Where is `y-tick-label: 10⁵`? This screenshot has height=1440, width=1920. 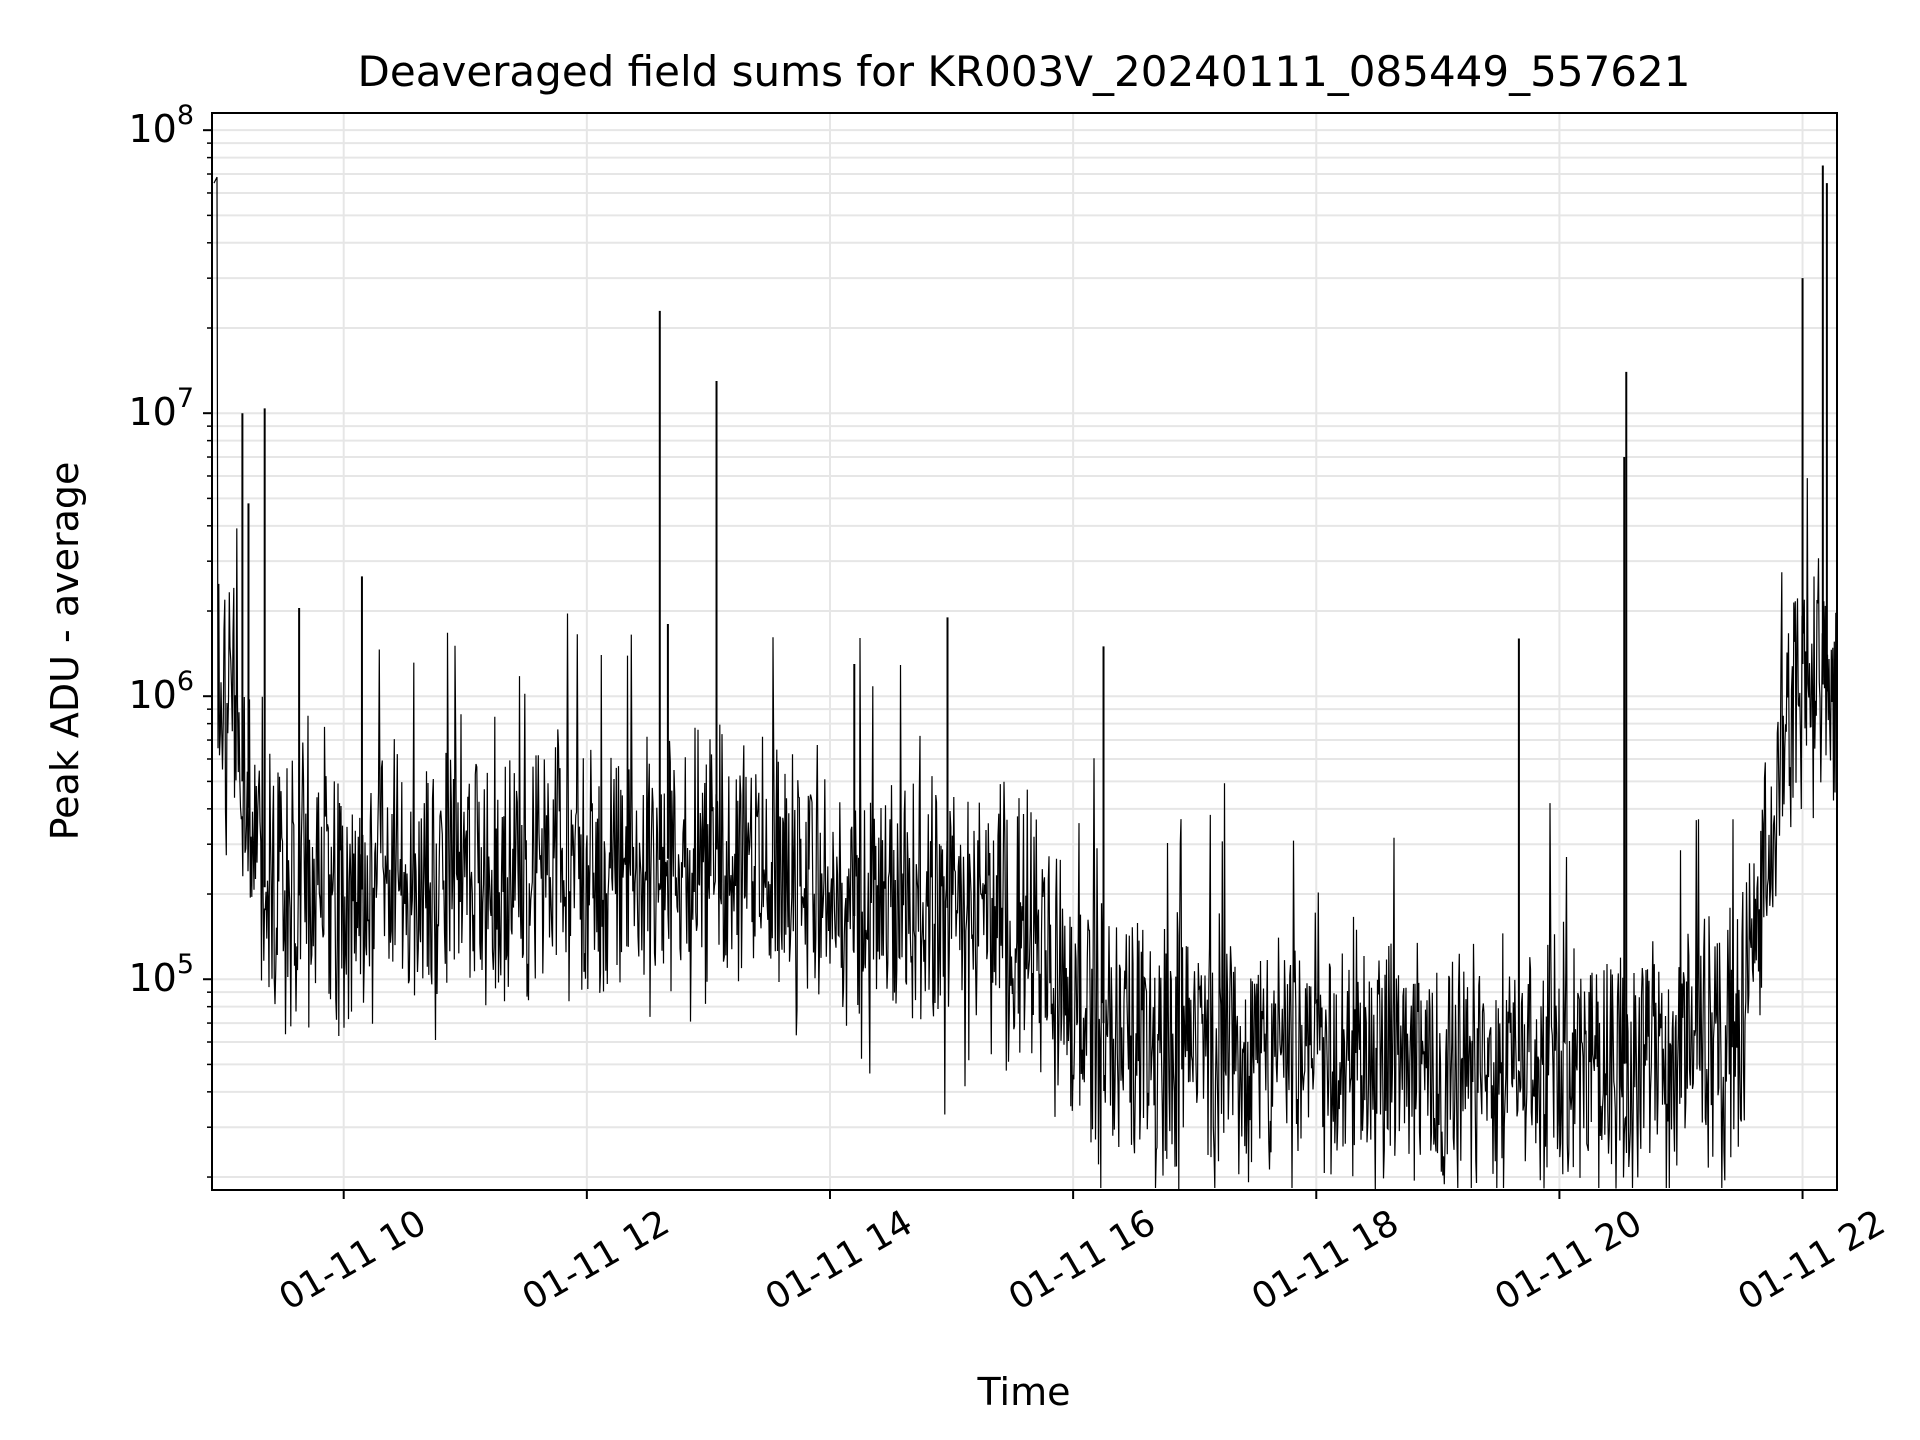
y-tick-label: 10⁵ is located at coordinates (161, 974).